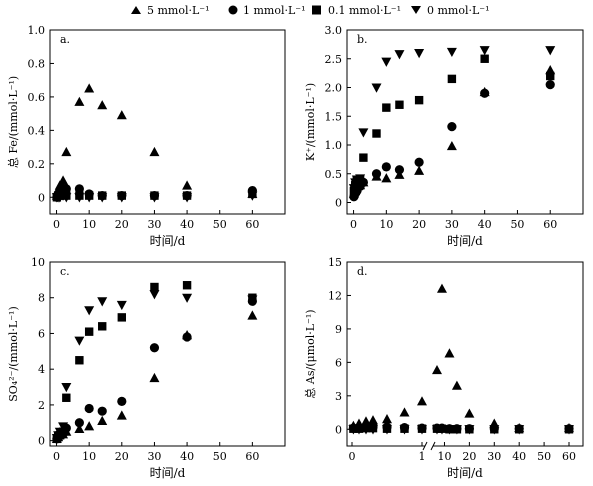  What do you see at coordinates (274, 10) in the screenshot?
I see `legend-label: 1 mmol·L⁻¹` at bounding box center [274, 10].